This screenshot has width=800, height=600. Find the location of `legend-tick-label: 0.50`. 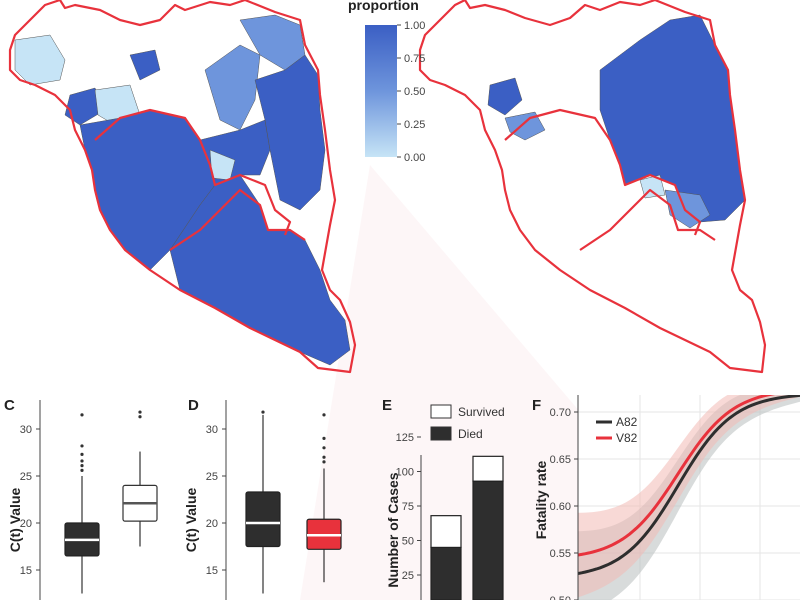

legend-tick-label: 0.50 is located at coordinates (414, 92).